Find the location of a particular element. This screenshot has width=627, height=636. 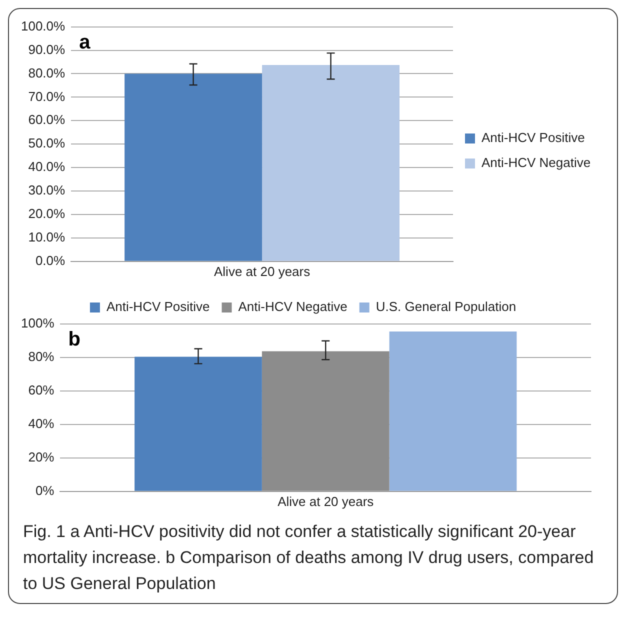

y-tick-label: 70.0% is located at coordinates (47, 96).